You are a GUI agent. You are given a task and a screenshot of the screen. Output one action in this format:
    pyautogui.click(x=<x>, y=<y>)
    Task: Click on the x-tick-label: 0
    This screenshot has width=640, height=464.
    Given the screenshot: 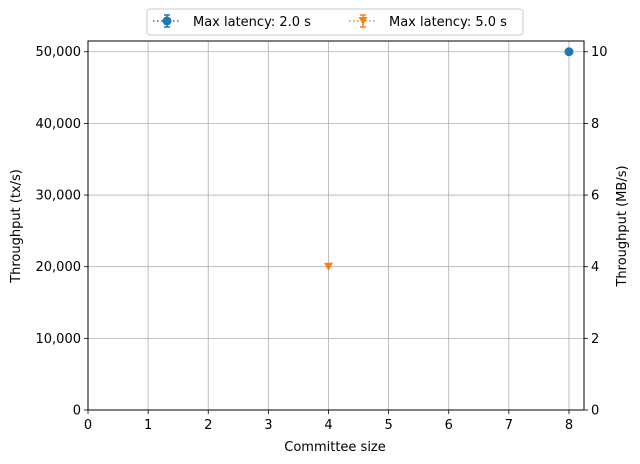 What is the action you would take?
    pyautogui.click(x=88, y=425)
    